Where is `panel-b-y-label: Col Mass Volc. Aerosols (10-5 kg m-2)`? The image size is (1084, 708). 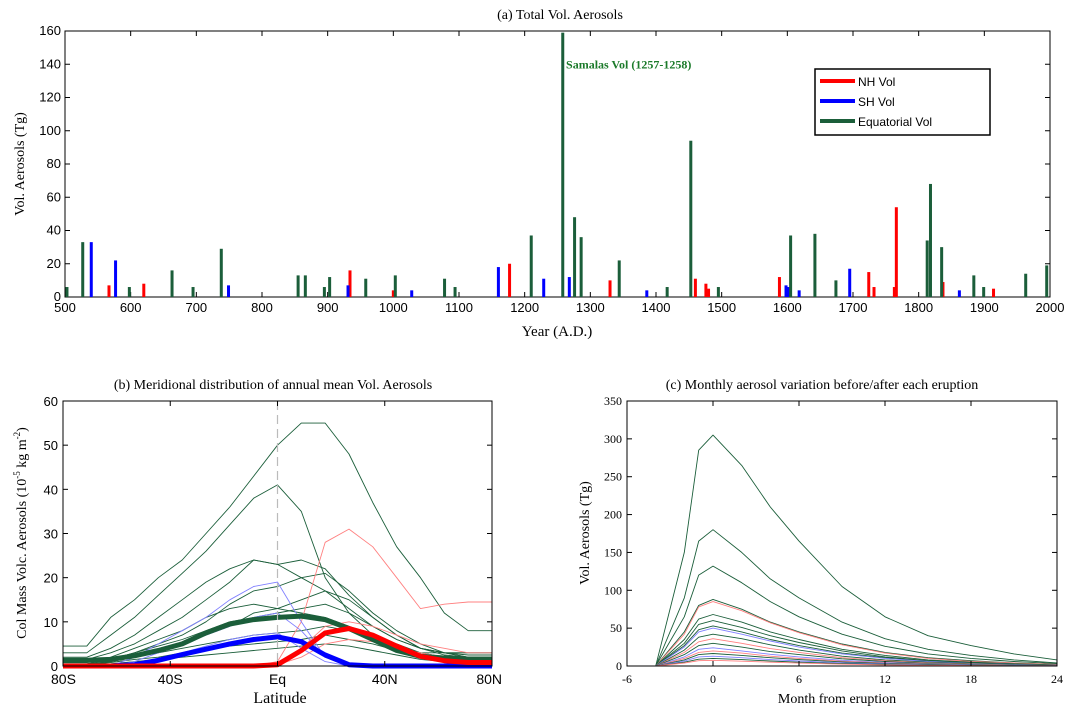
panel-b-y-label: Col Mass Volc. Aerosols (10-5 kg m-2) is located at coordinates (21, 533).